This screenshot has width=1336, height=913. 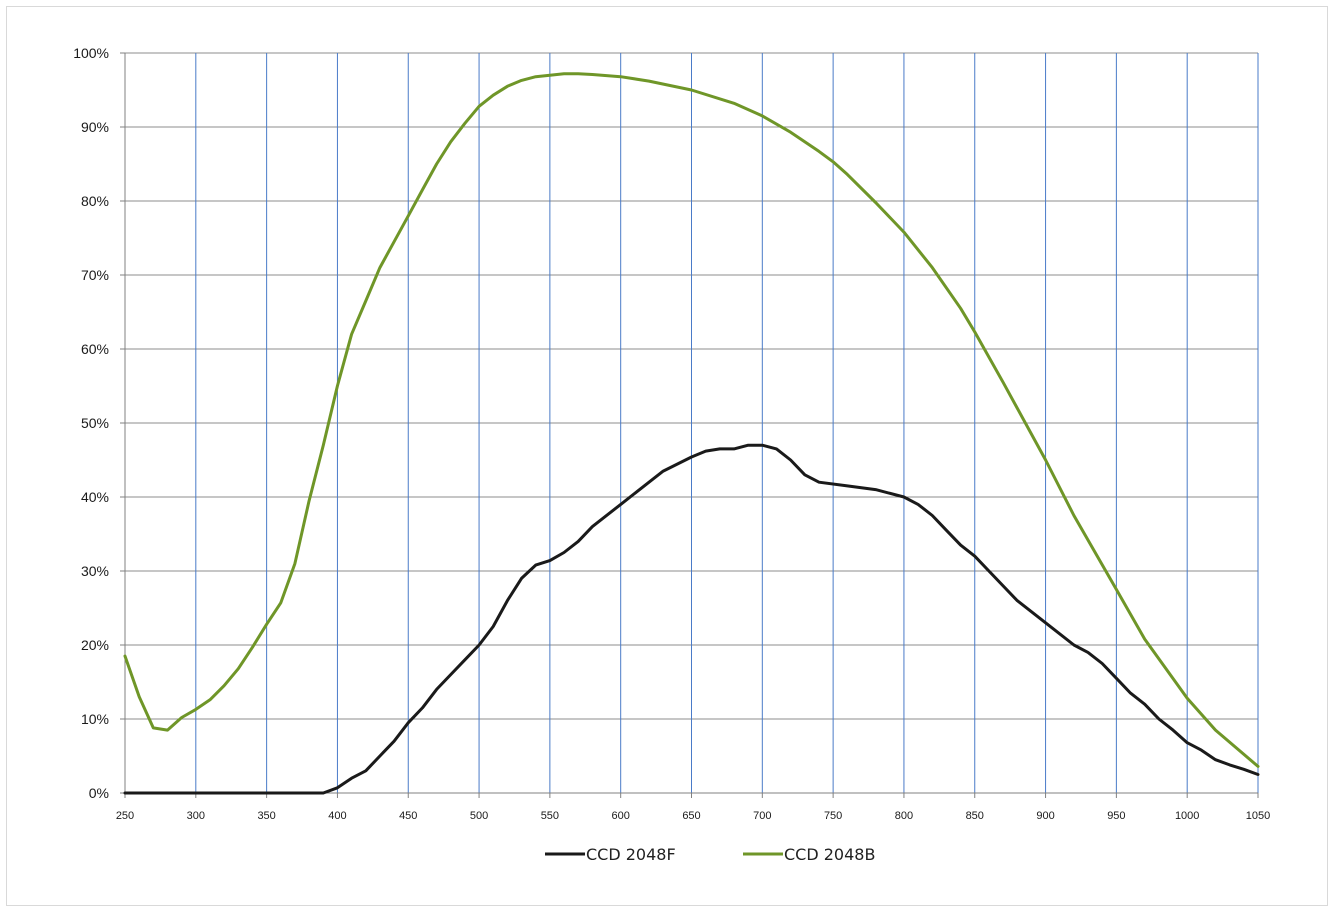 I want to click on y-tick-label: 40%, so click(x=95, y=497).